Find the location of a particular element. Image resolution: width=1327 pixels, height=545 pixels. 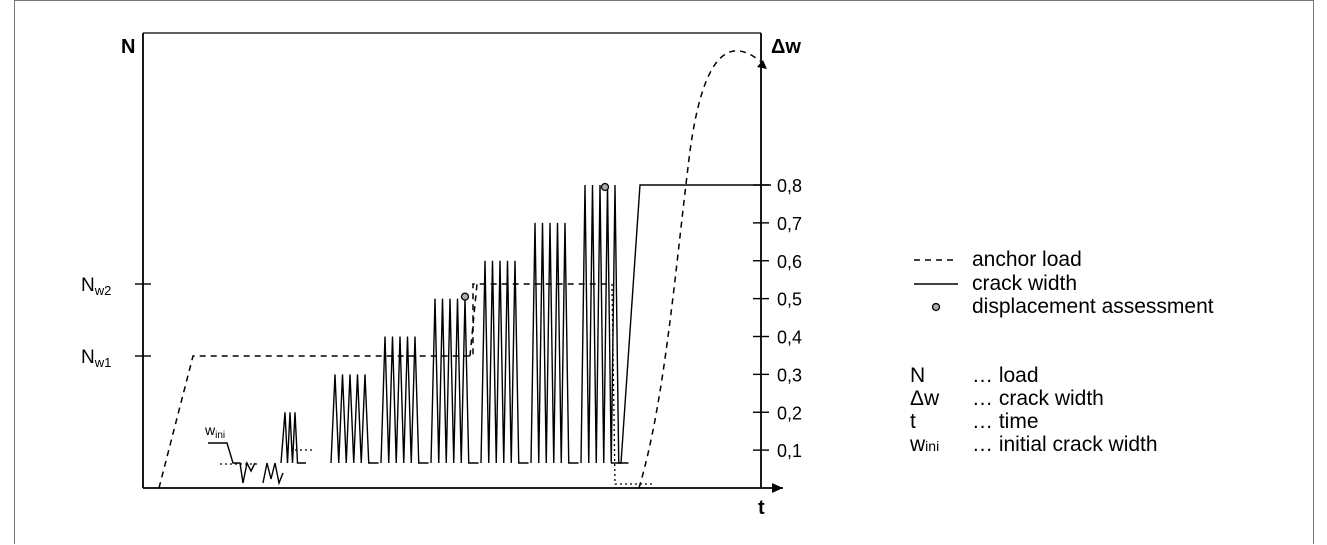

right-tick-label: 0,7 is located at coordinates (789, 224).